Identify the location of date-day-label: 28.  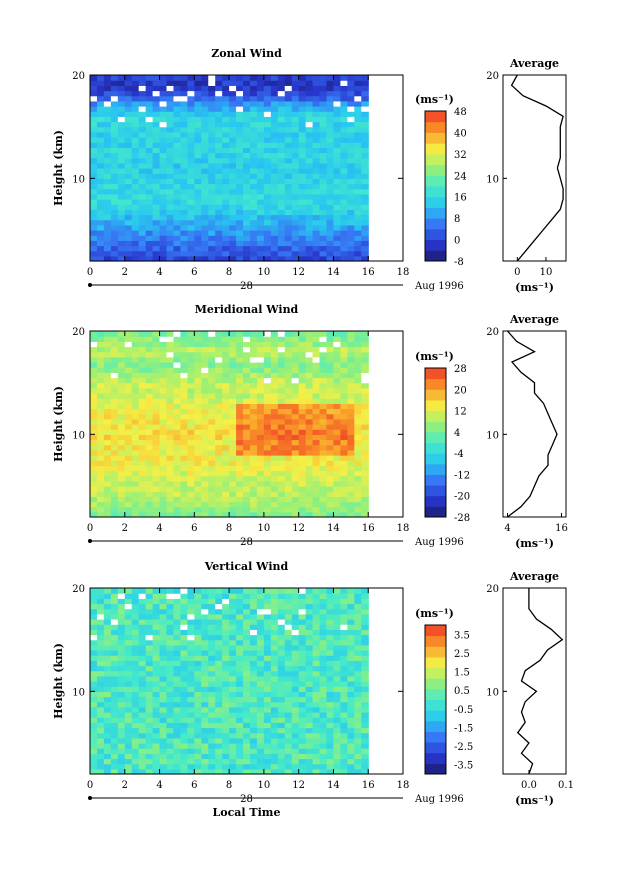
(246, 286).